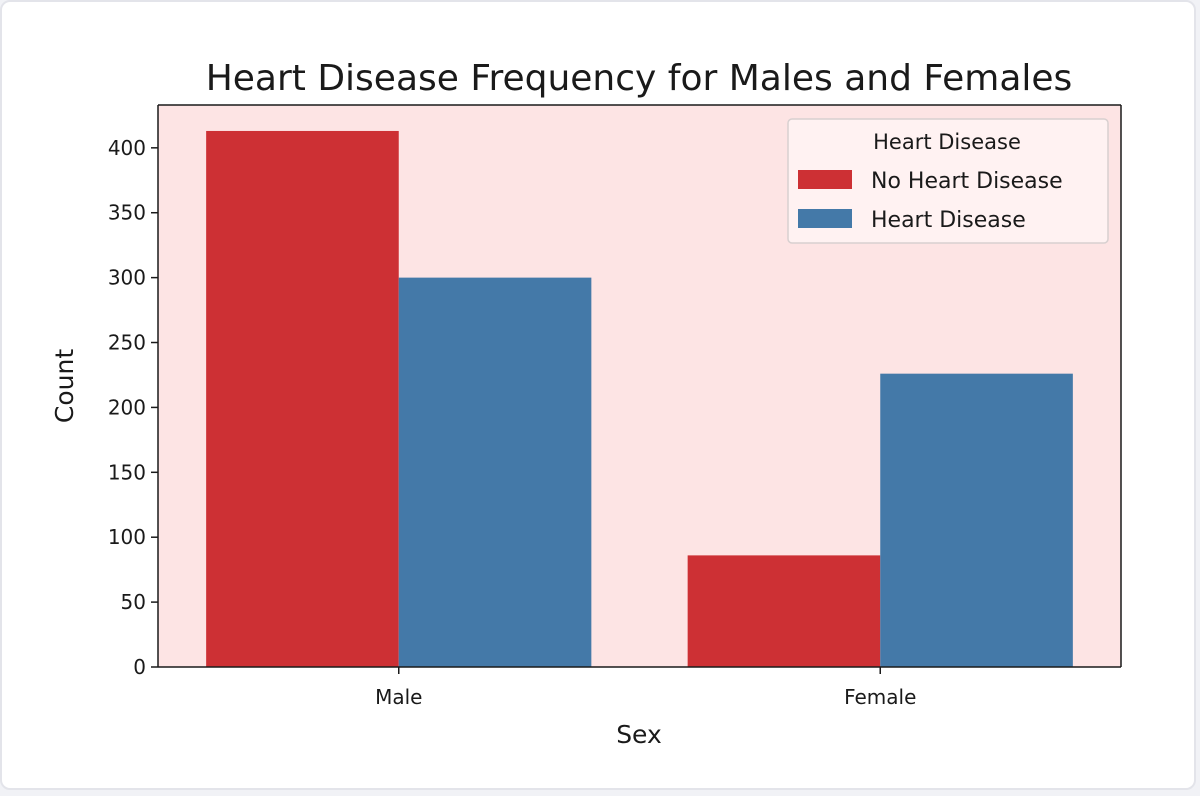 The height and width of the screenshot is (796, 1200). I want to click on legend-swatch-no-heart-disease, so click(825, 179).